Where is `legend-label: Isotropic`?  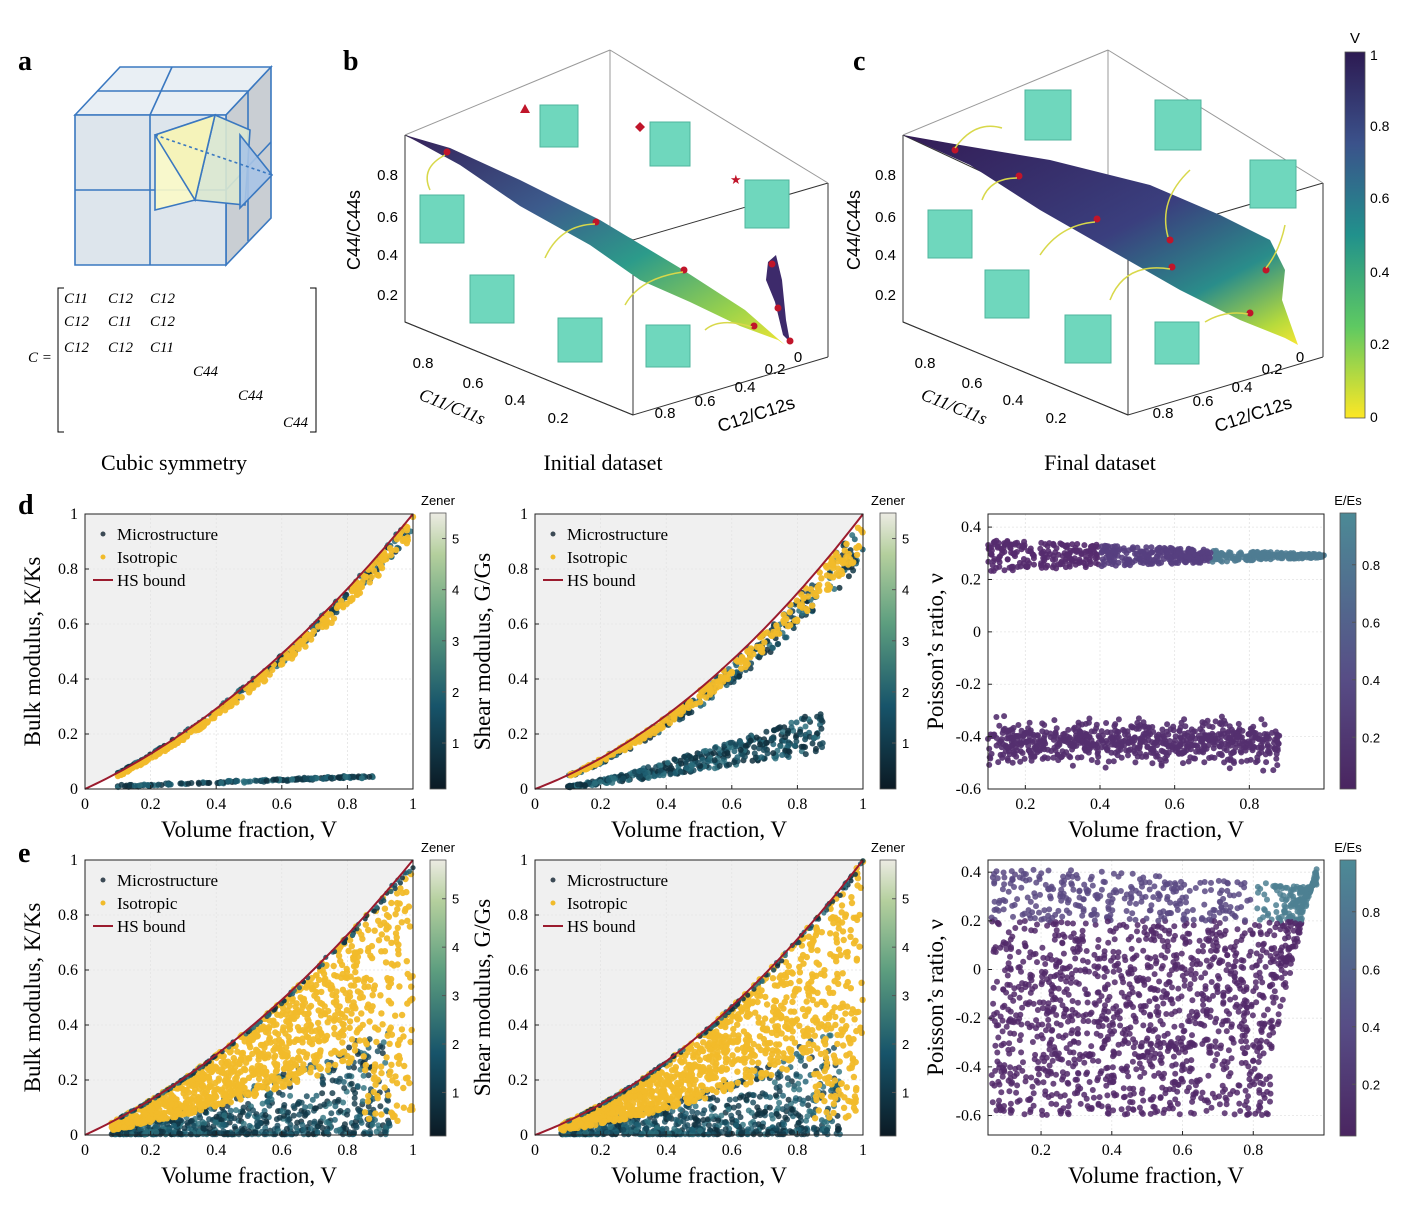
legend-label: Isotropic is located at coordinates (597, 557).